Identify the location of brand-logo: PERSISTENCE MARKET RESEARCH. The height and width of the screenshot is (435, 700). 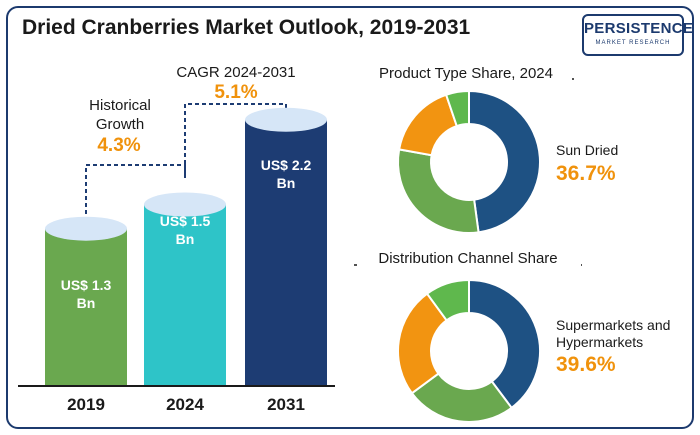
(638, 35).